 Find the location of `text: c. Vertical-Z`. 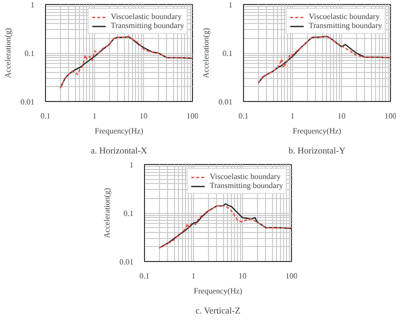

text: c. Vertical-Z is located at coordinates (218, 311).